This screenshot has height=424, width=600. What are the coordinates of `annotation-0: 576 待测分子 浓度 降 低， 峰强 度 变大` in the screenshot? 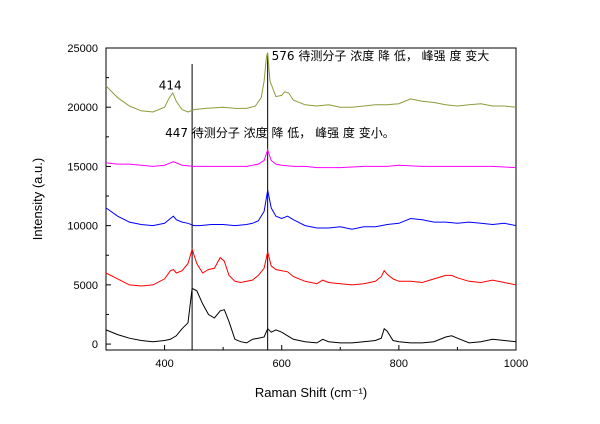 It's located at (381, 55).